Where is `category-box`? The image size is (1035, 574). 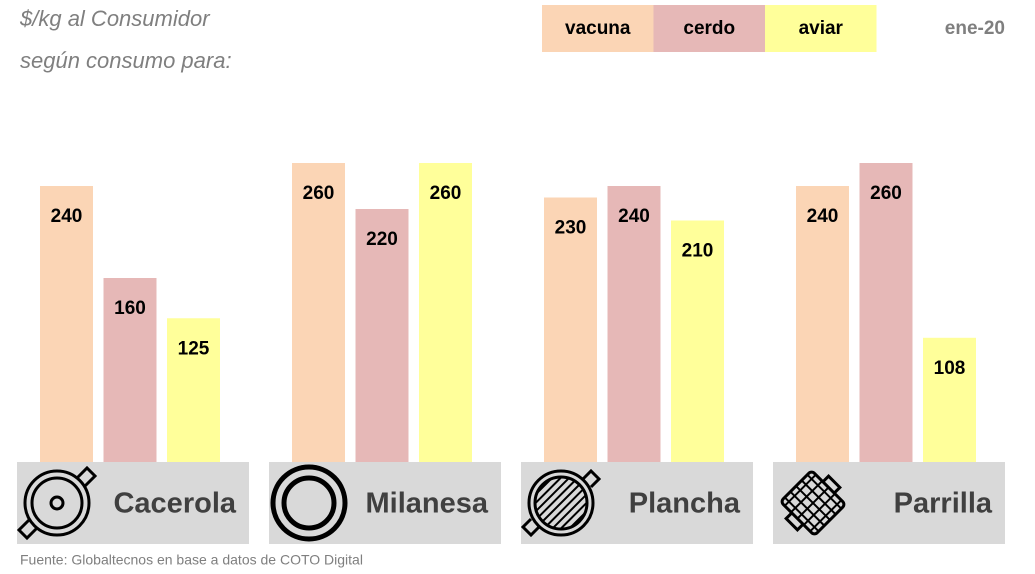 category-box is located at coordinates (133, 503).